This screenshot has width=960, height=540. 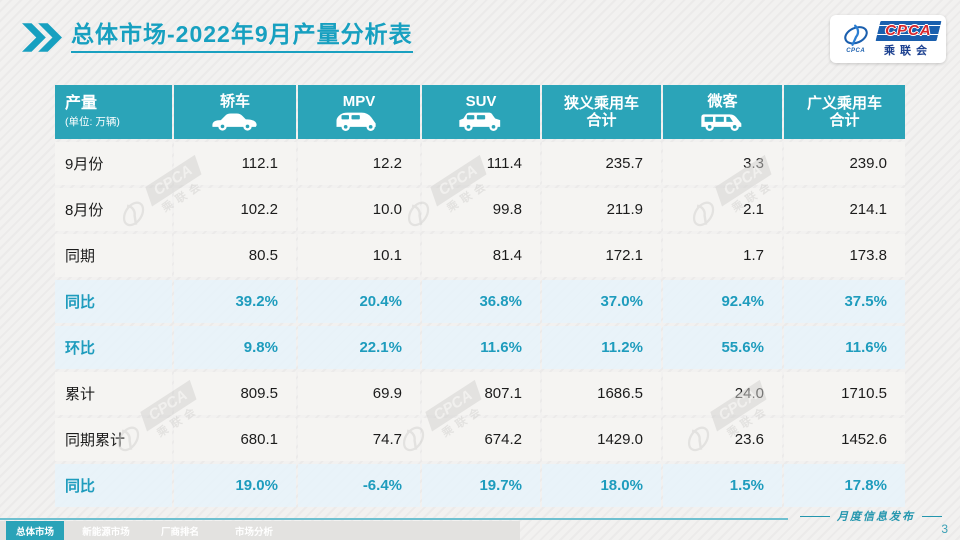 What do you see at coordinates (908, 30) in the screenshot?
I see `cpca-wordmark: CPCA` at bounding box center [908, 30].